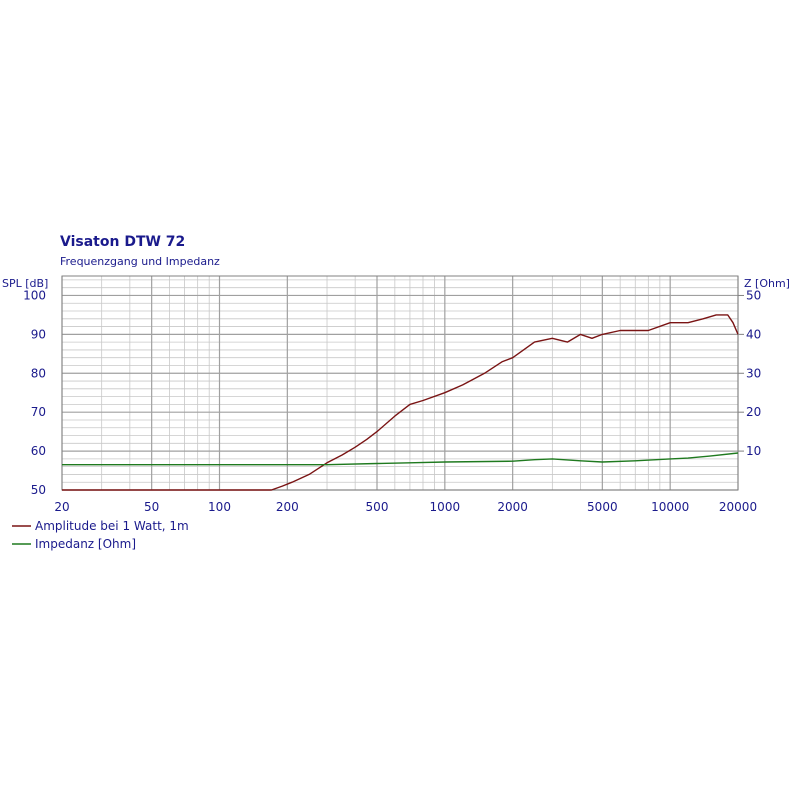  I want to click on x-tick-label: 5000, so click(602, 507).